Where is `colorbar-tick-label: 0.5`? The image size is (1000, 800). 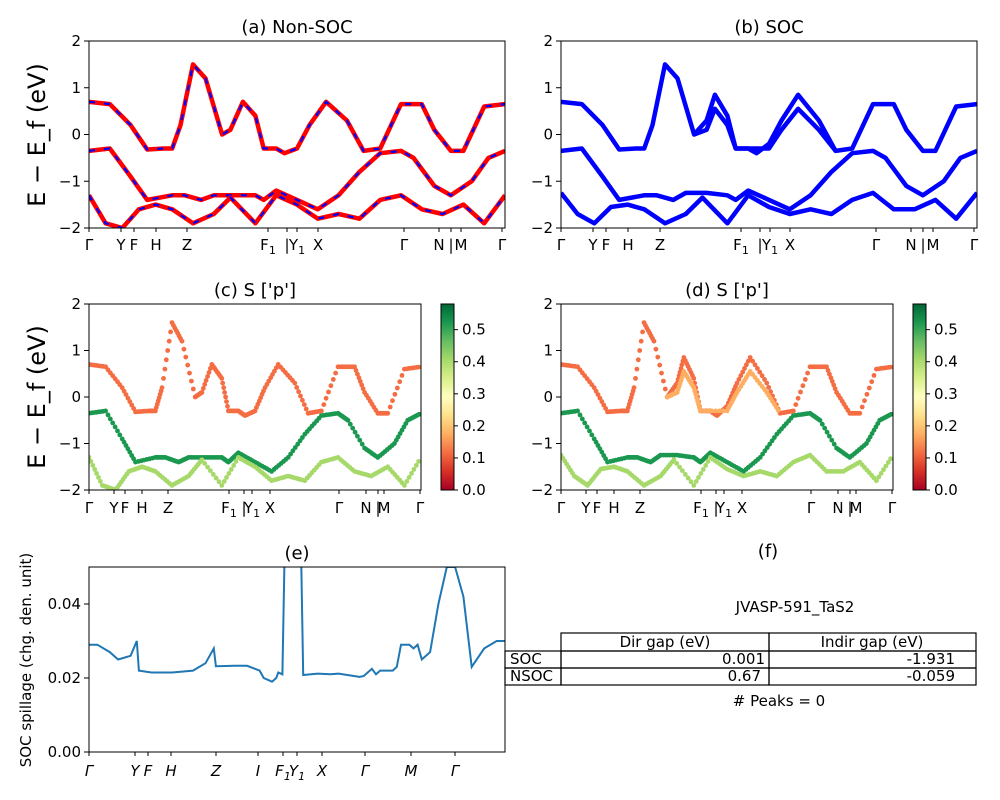
colorbar-tick-label: 0.5 is located at coordinates (474, 330).